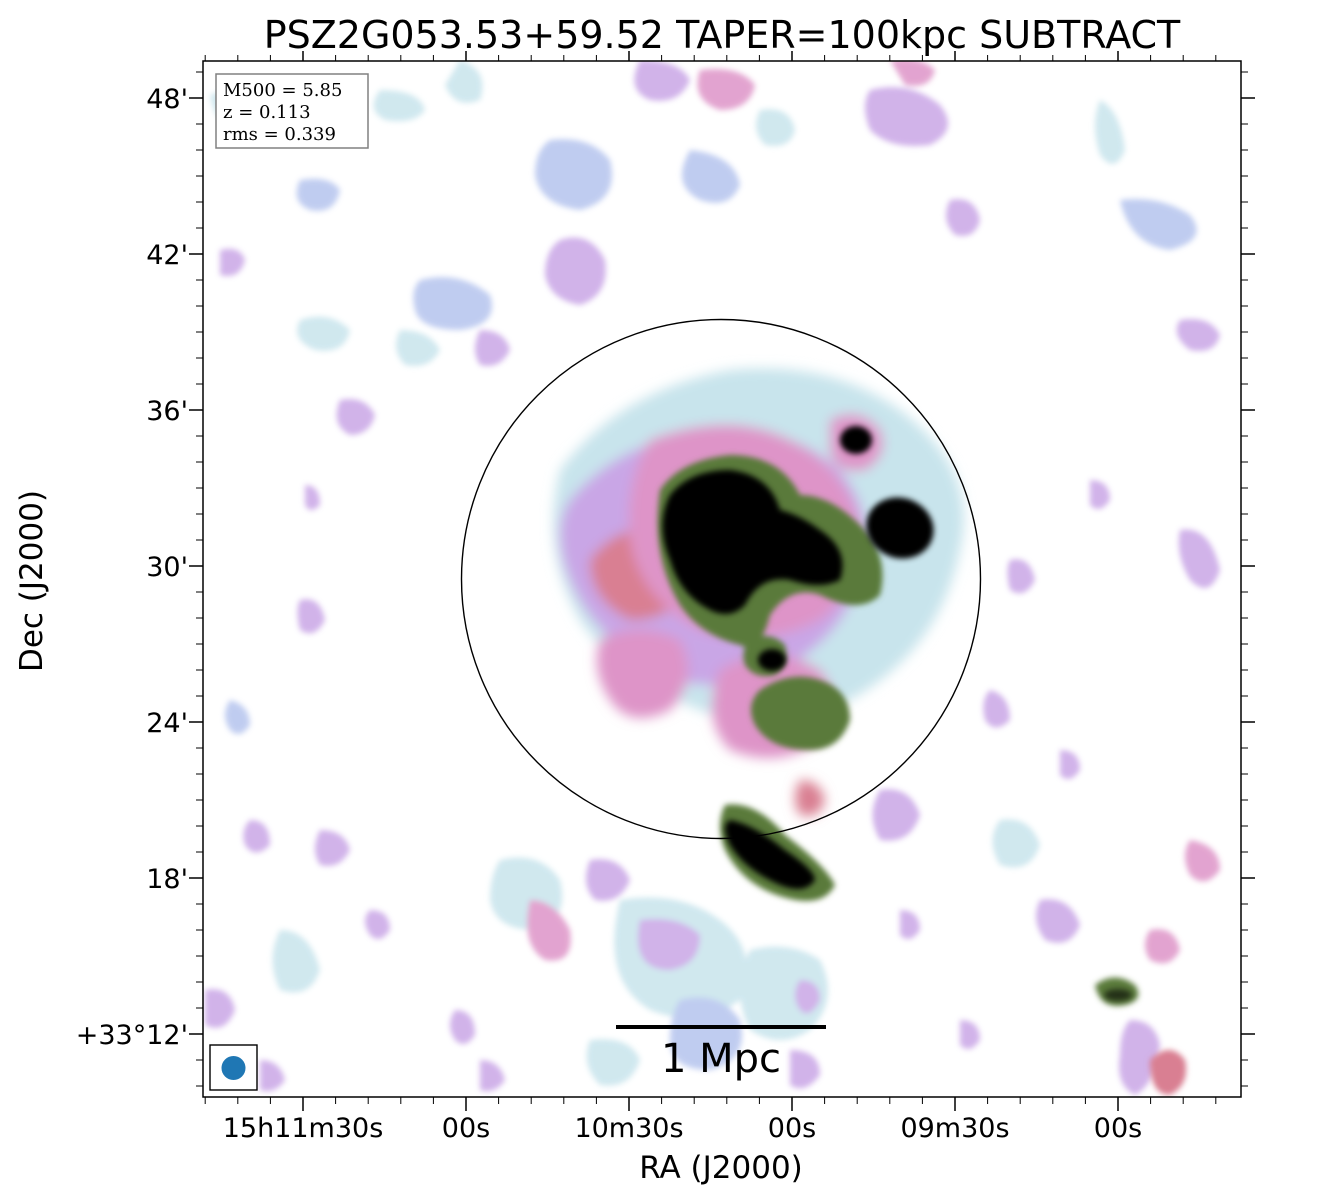 The image size is (1321, 1200). What do you see at coordinates (167, 411) in the screenshot?
I see `y-tick-label: 36'` at bounding box center [167, 411].